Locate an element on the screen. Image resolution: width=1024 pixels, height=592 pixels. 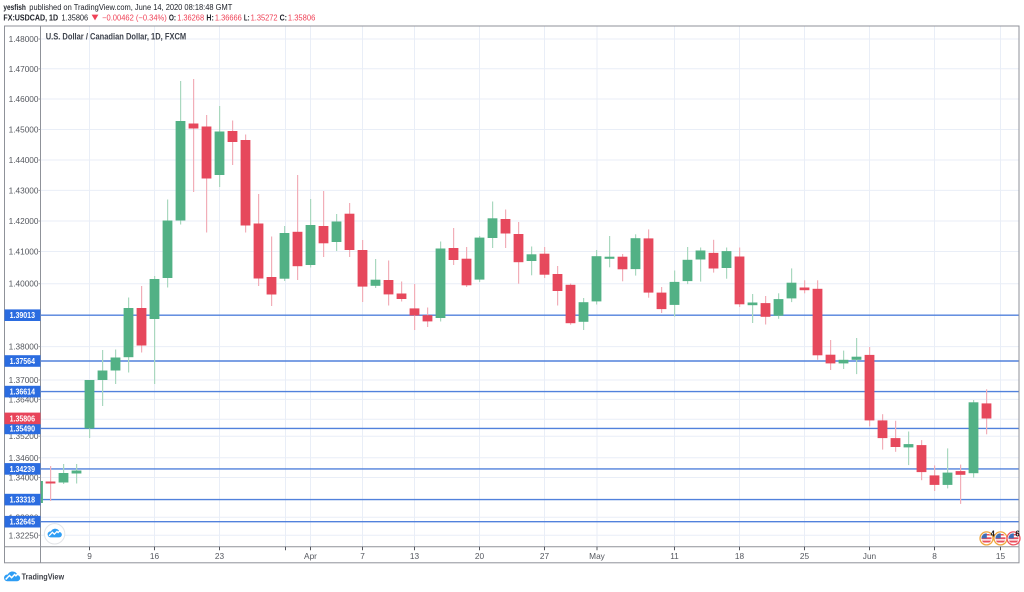
svg-text: 1.36666 is located at coordinates (228, 17).